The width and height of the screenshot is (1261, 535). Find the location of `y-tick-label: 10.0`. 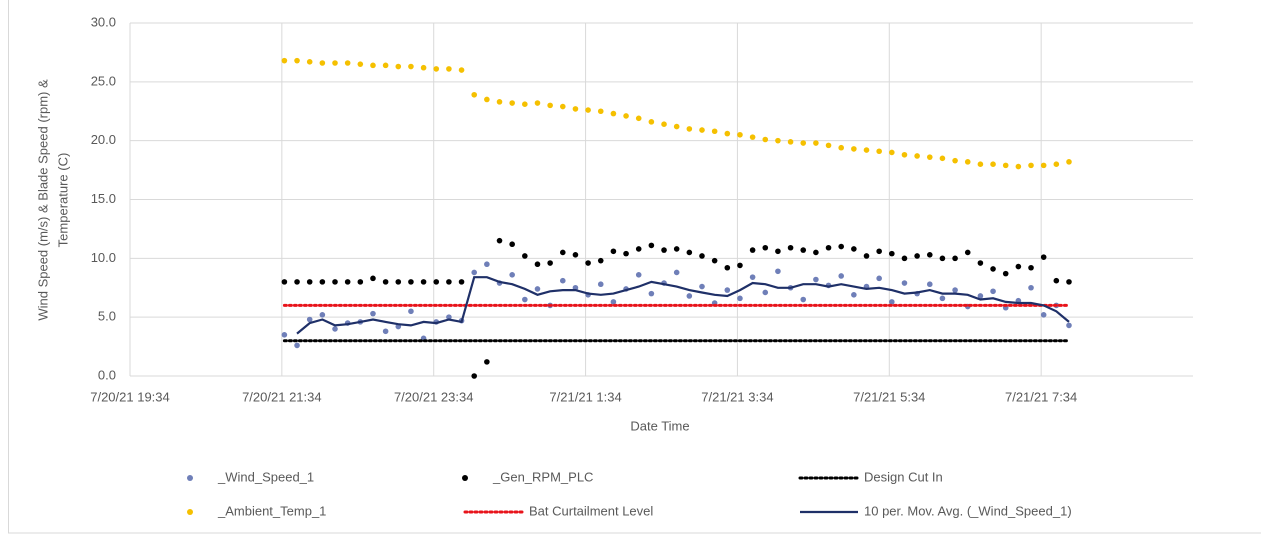

y-tick-label: 10.0 is located at coordinates (103, 257).